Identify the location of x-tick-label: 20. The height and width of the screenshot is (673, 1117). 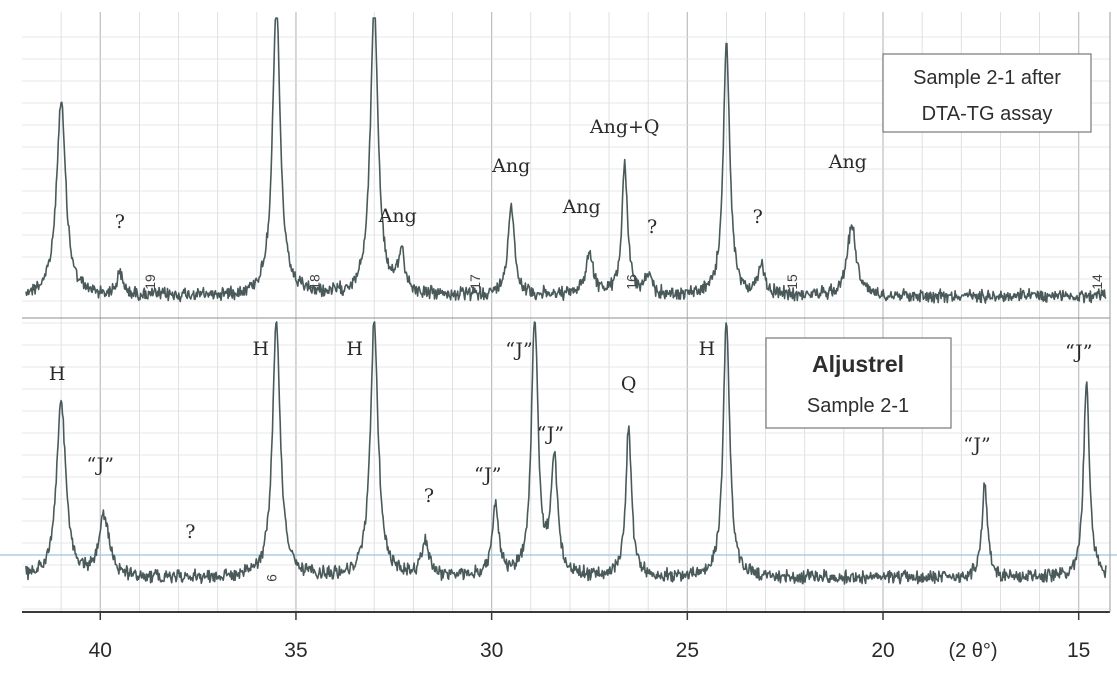
(882, 650).